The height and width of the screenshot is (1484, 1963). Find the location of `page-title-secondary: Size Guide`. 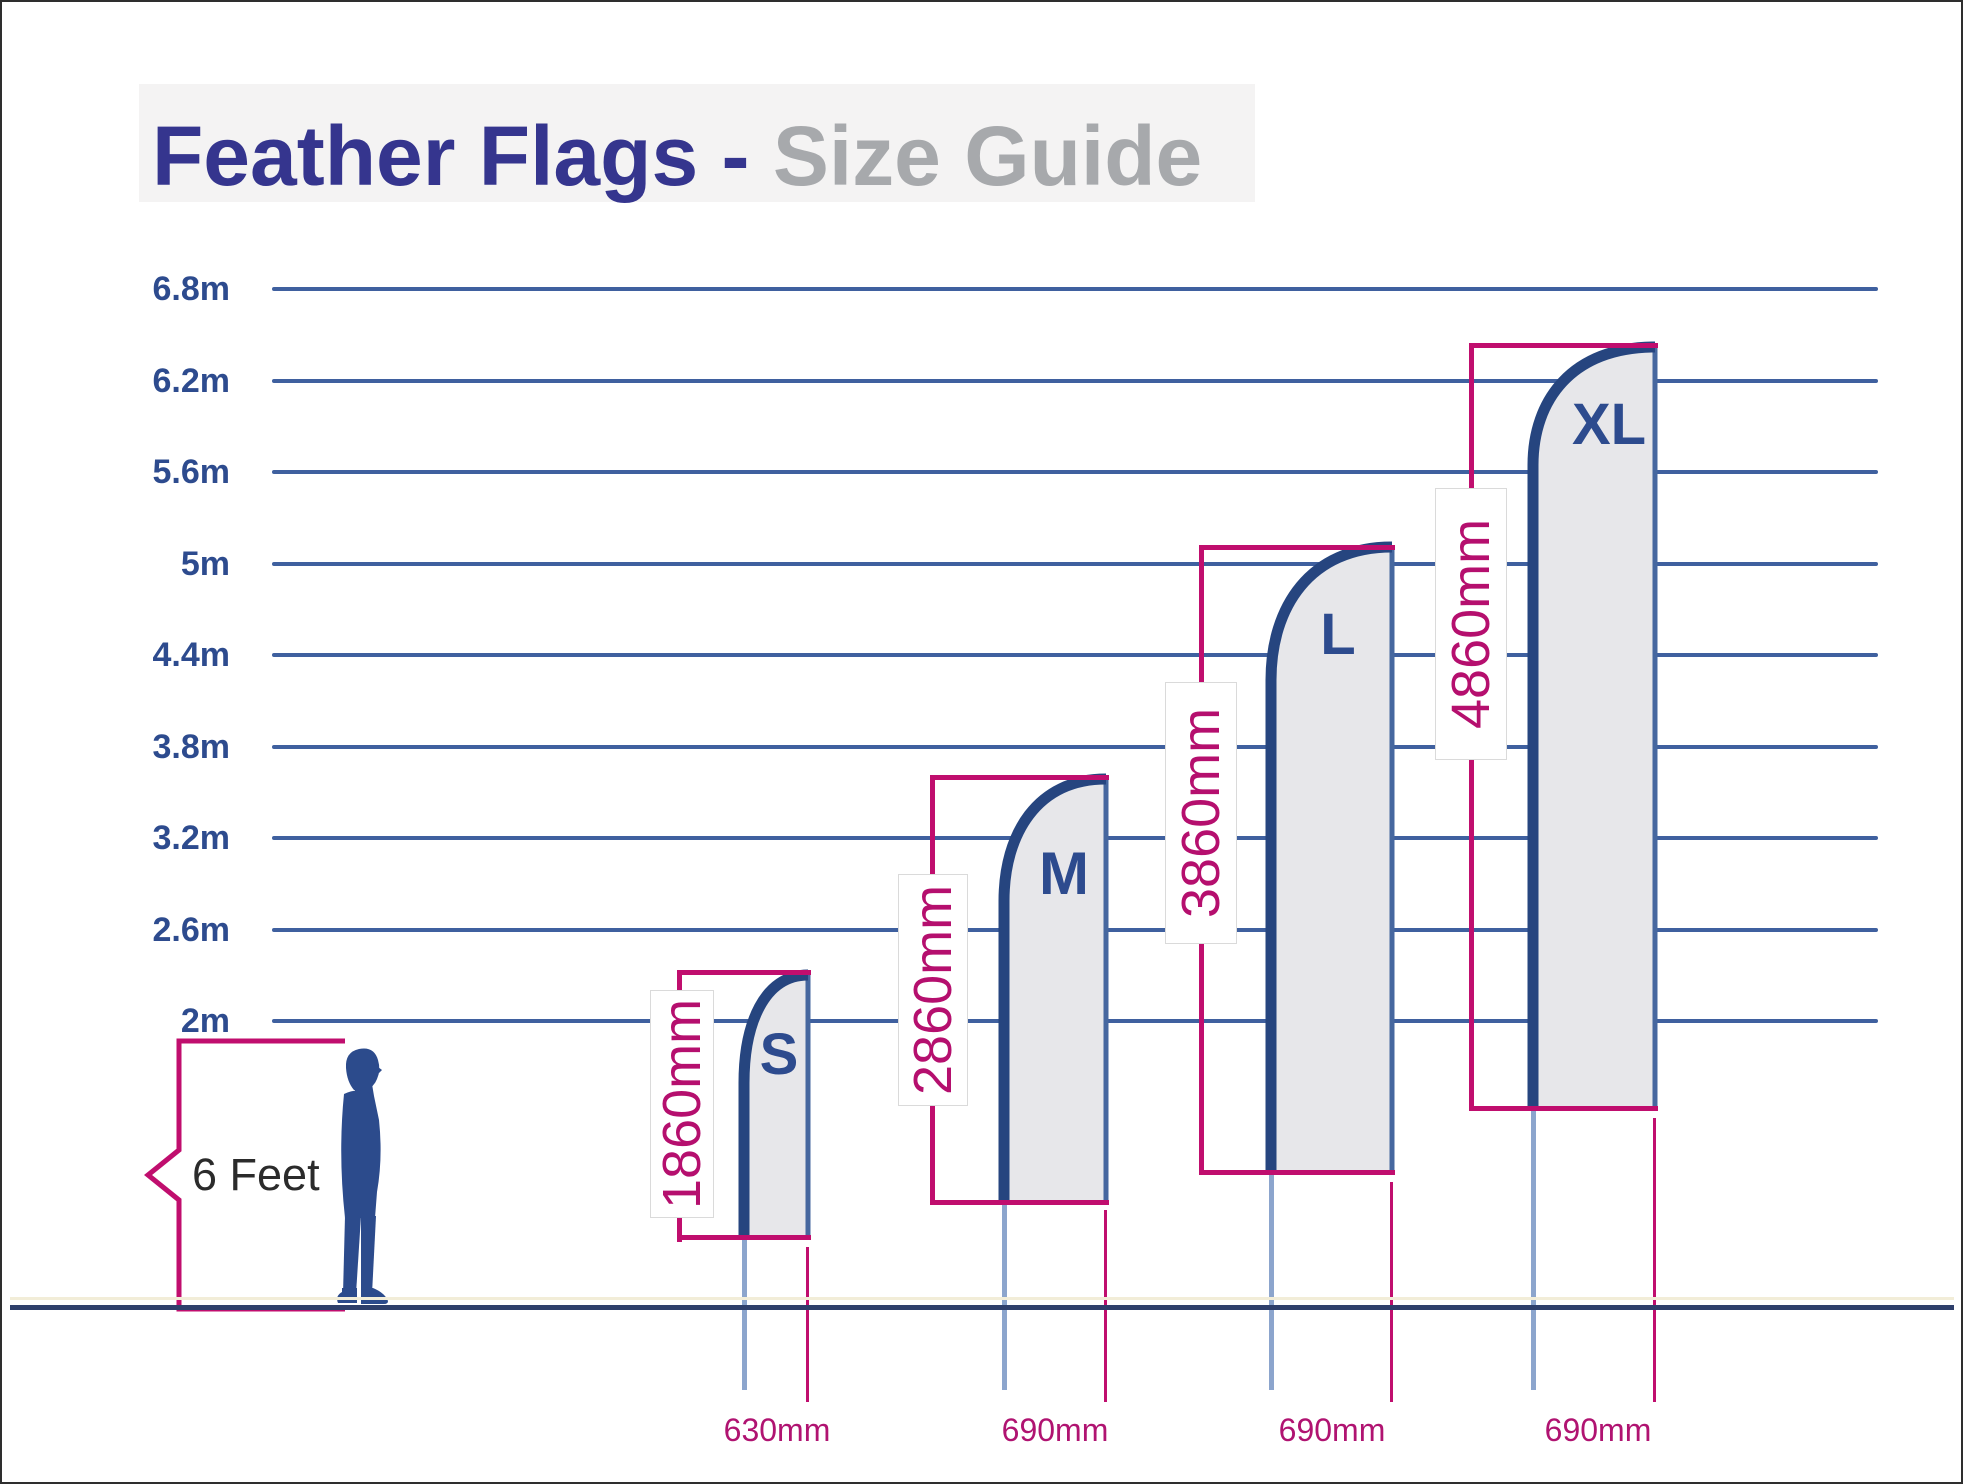

page-title-secondary: Size Guide is located at coordinates (987, 156).